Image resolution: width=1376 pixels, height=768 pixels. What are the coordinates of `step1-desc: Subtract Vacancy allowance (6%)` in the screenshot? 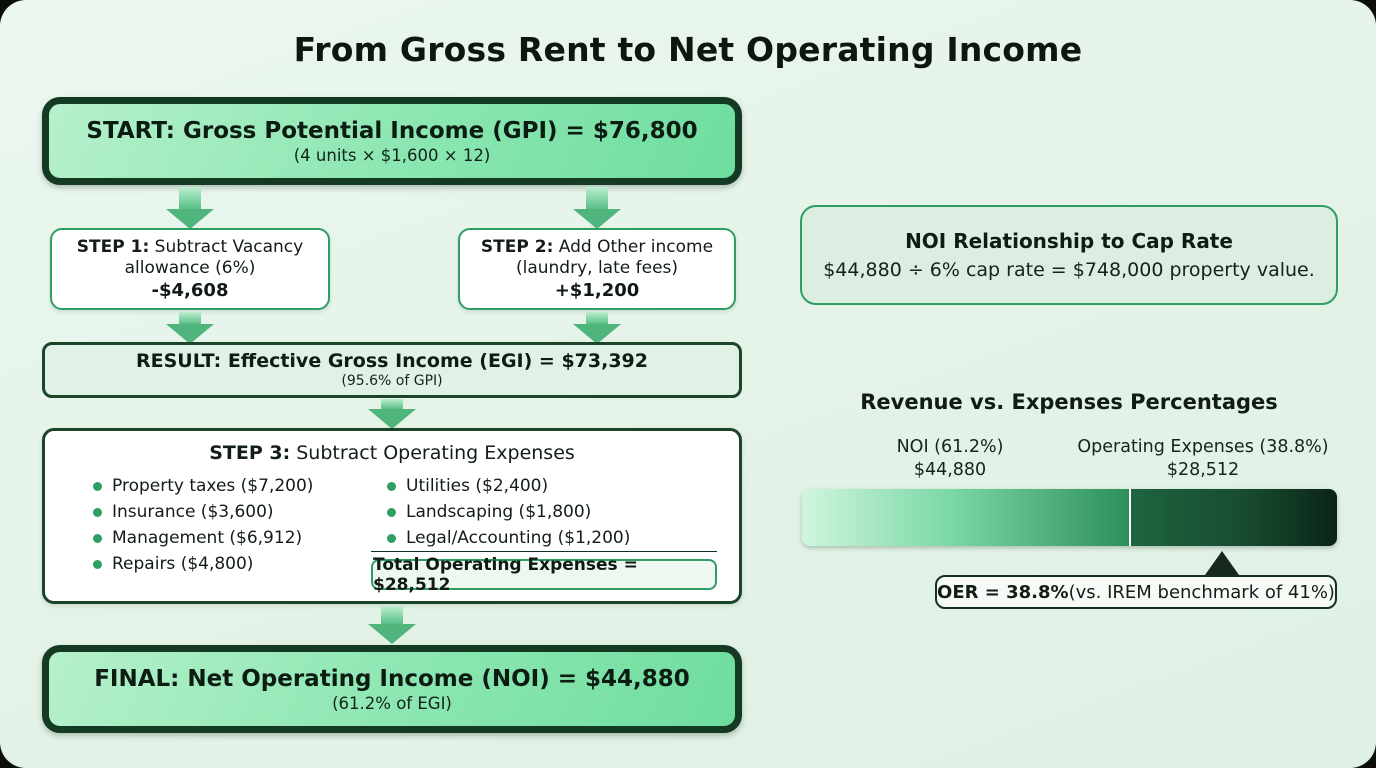 It's located at (214, 257).